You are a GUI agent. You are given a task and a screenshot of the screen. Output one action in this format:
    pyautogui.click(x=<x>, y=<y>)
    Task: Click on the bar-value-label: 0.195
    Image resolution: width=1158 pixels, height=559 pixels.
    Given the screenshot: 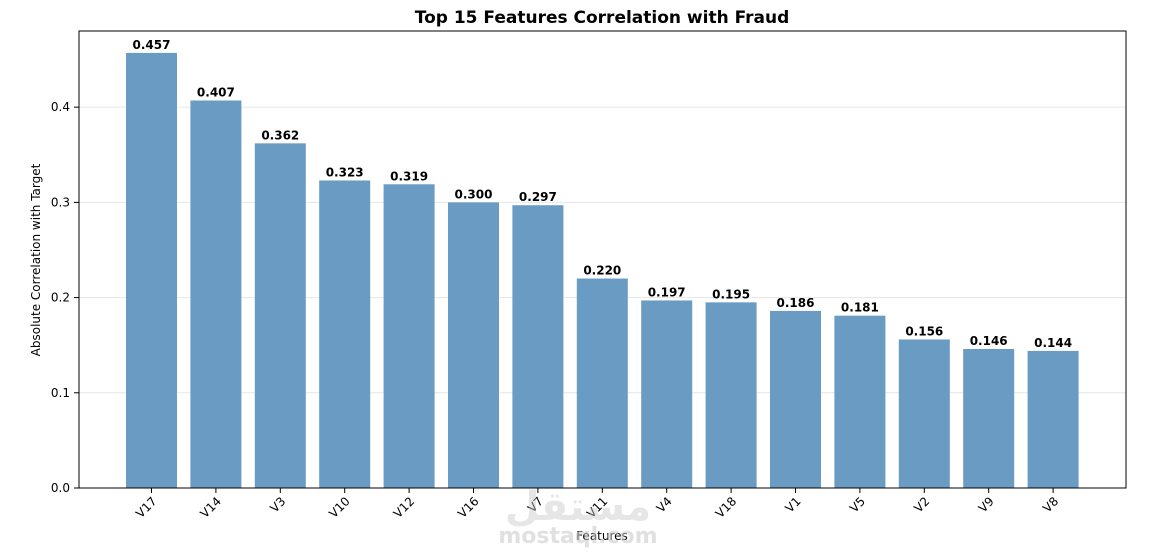 What is the action you would take?
    pyautogui.click(x=731, y=294)
    